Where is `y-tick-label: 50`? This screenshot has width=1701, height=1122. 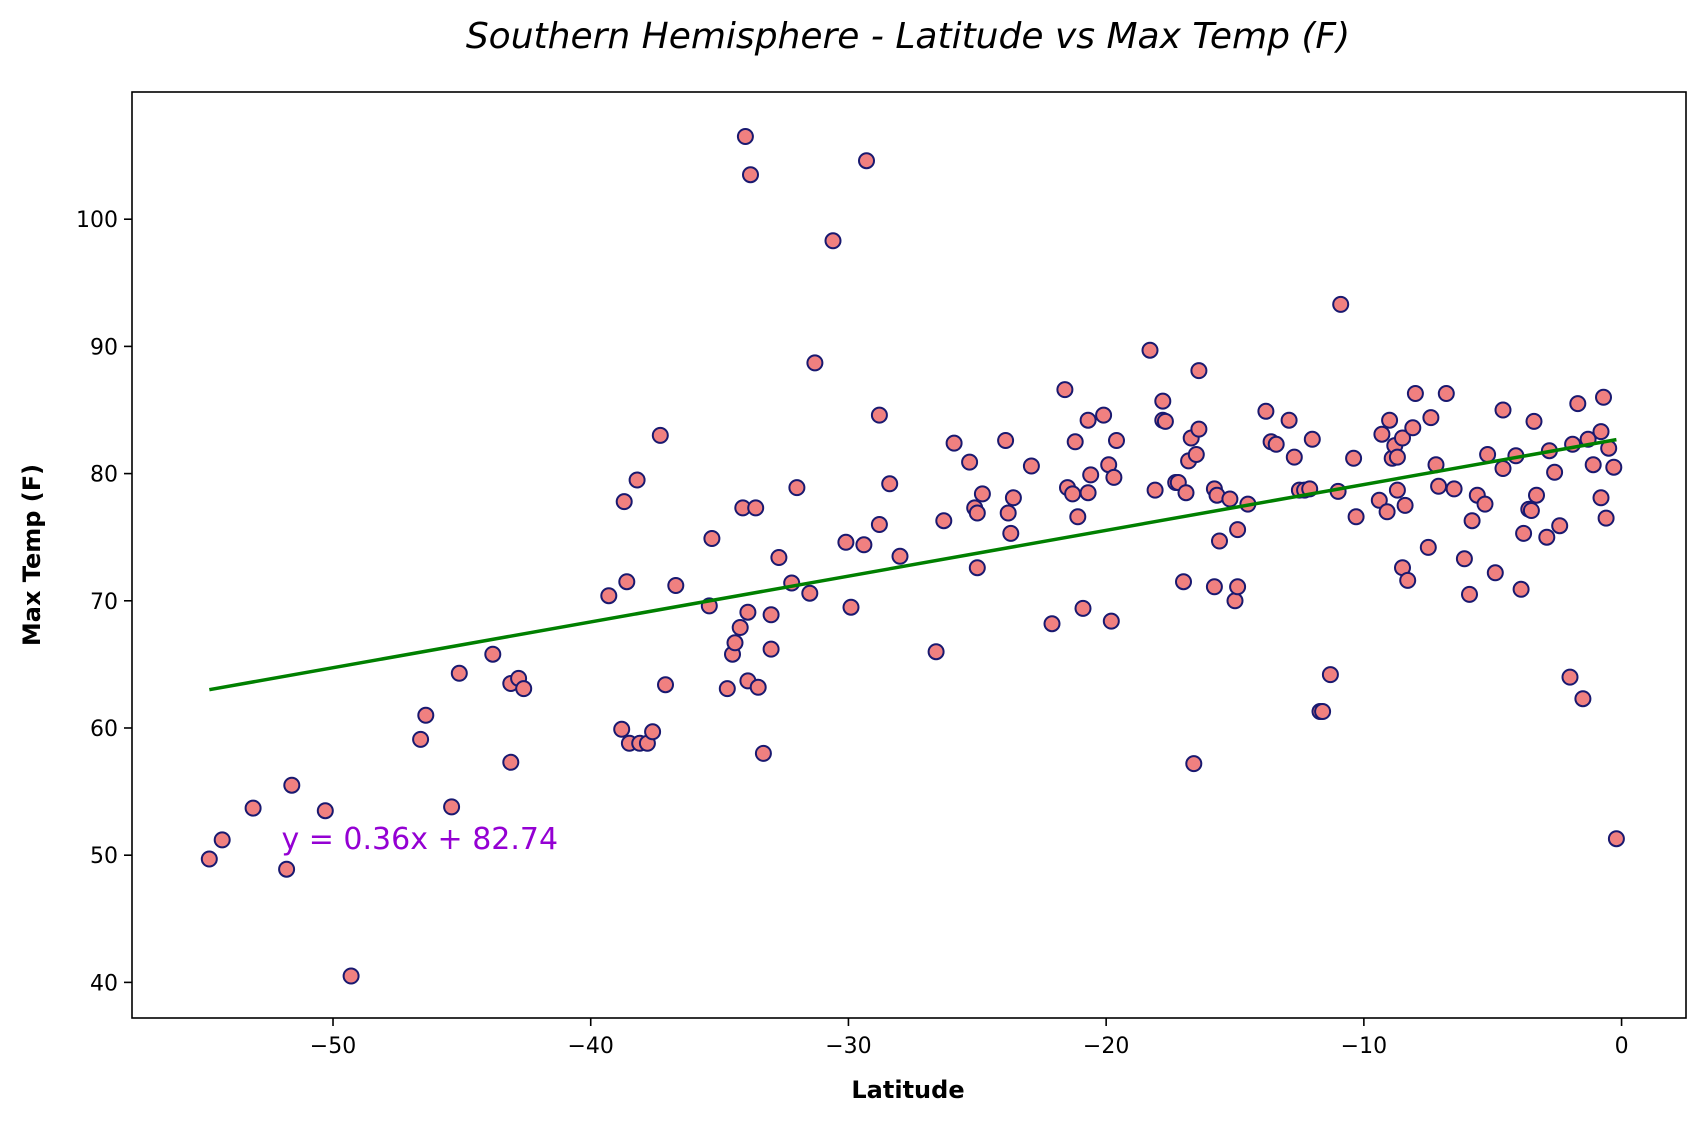 y-tick-label: 50 is located at coordinates (104, 856).